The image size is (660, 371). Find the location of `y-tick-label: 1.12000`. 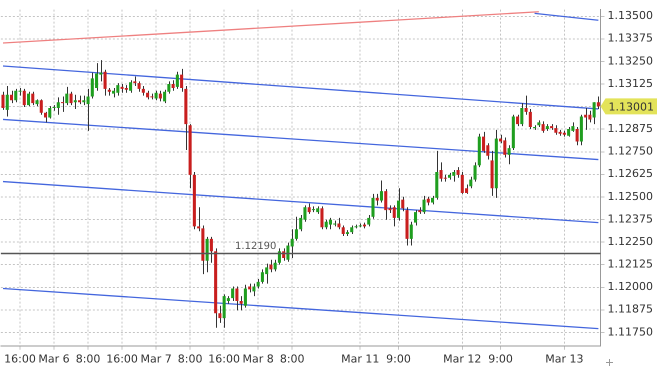

y-tick-label: 1.12000 is located at coordinates (631, 287).